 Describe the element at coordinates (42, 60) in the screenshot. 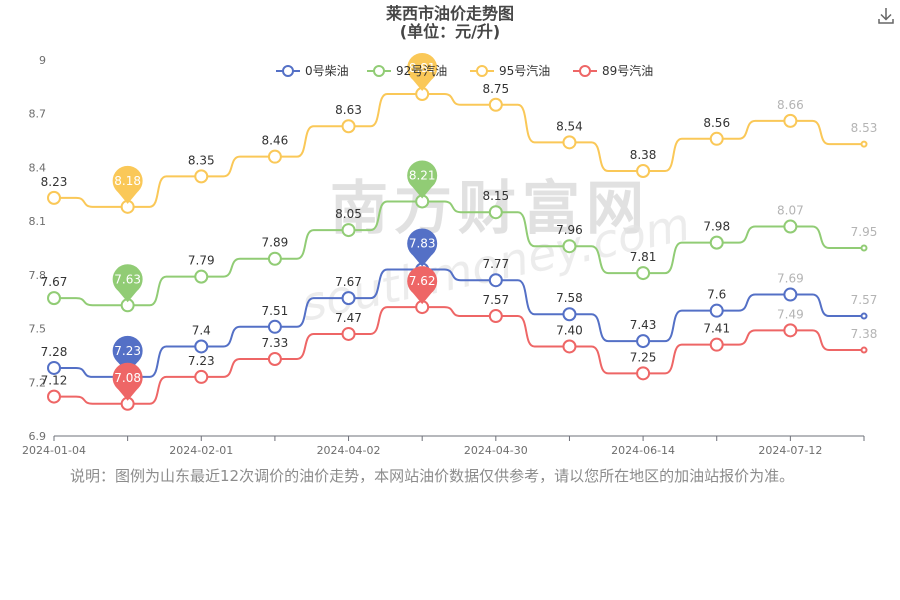

I see `y-tick-label: 9` at that location.